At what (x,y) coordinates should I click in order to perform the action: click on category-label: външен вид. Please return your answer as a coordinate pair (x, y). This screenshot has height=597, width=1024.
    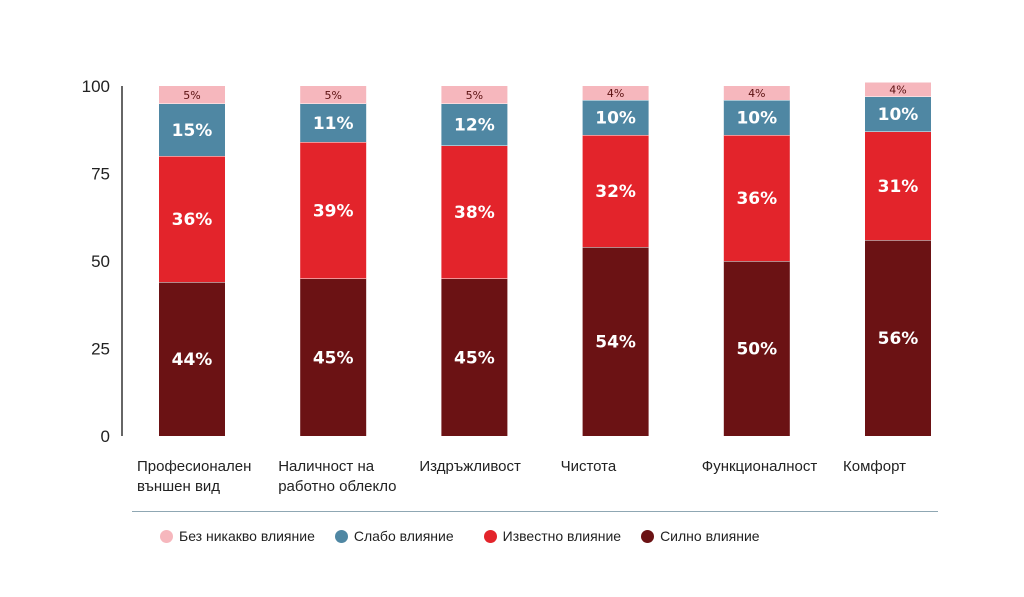
    Looking at the image, I should click on (178, 486).